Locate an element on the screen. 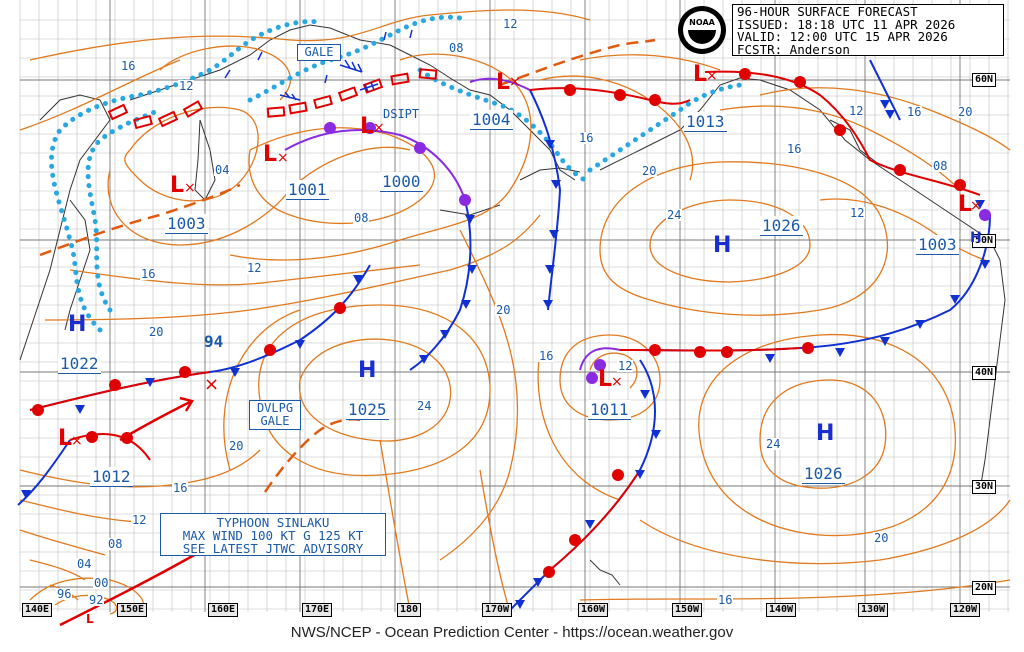 This screenshot has width=1024, height=652. pressure-1001: 1001 is located at coordinates (307, 190).